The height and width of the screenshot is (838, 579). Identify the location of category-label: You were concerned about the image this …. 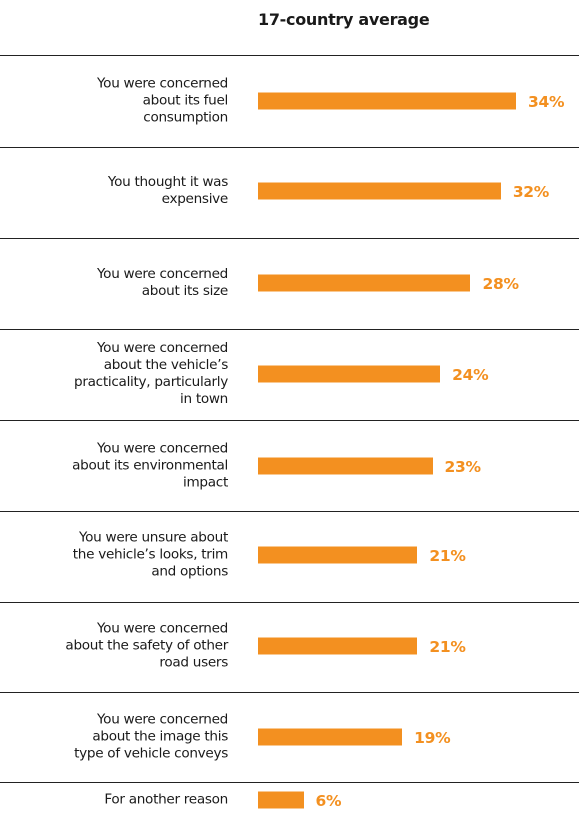
(151, 736).